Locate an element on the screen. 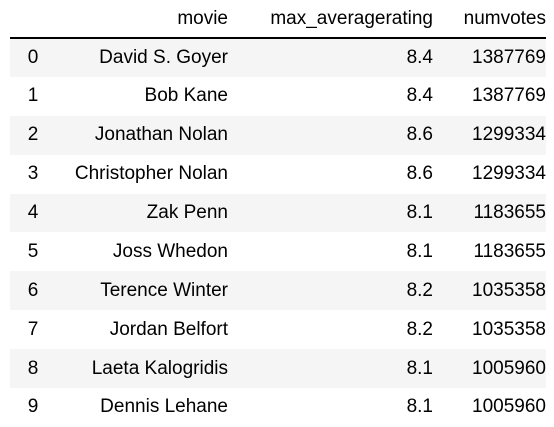  table-row: 4 Zak Penn 8.1 1183655 is located at coordinates (278, 213).